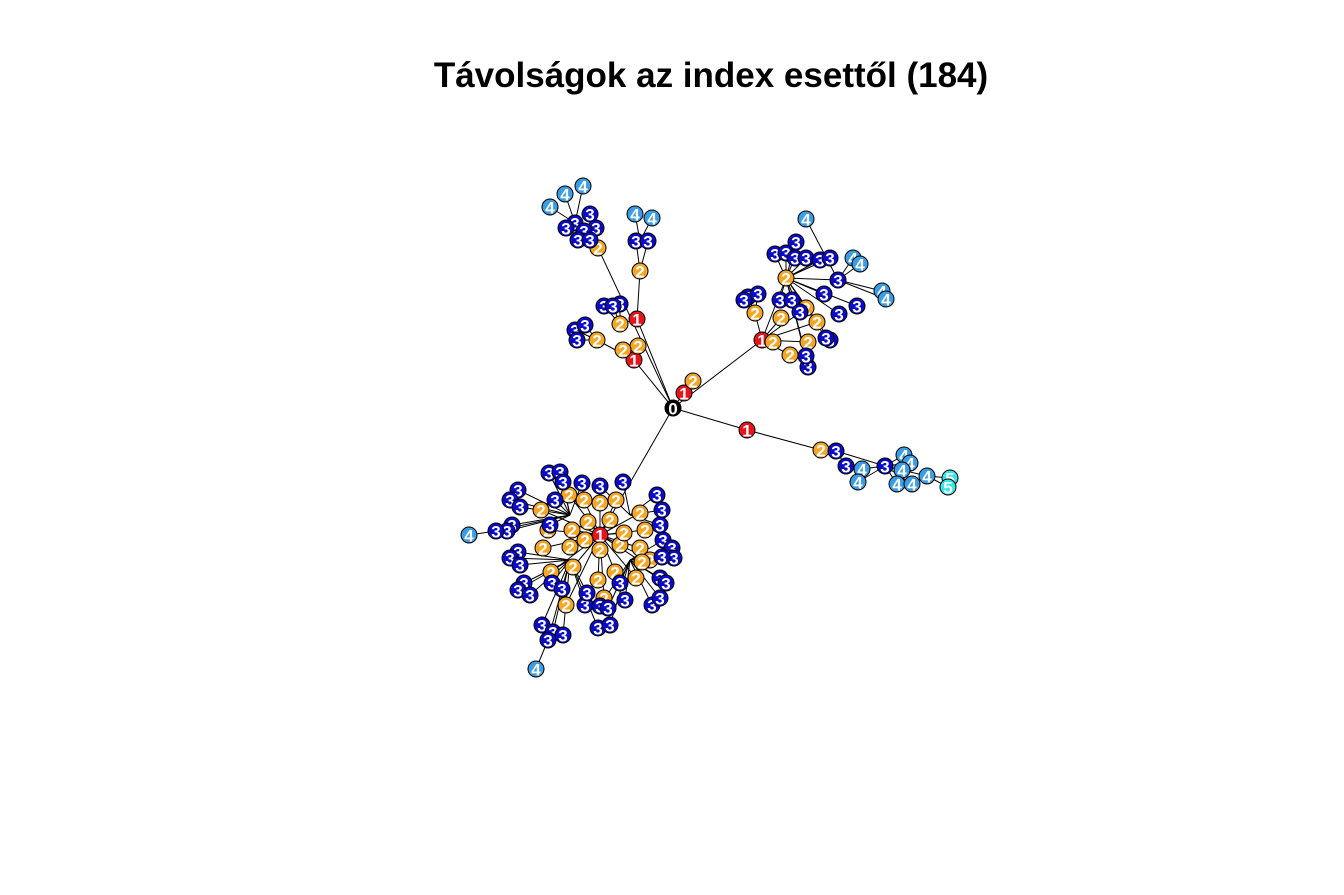  I want to click on chart-title: Távolságok az index esettől (184), so click(711, 75).